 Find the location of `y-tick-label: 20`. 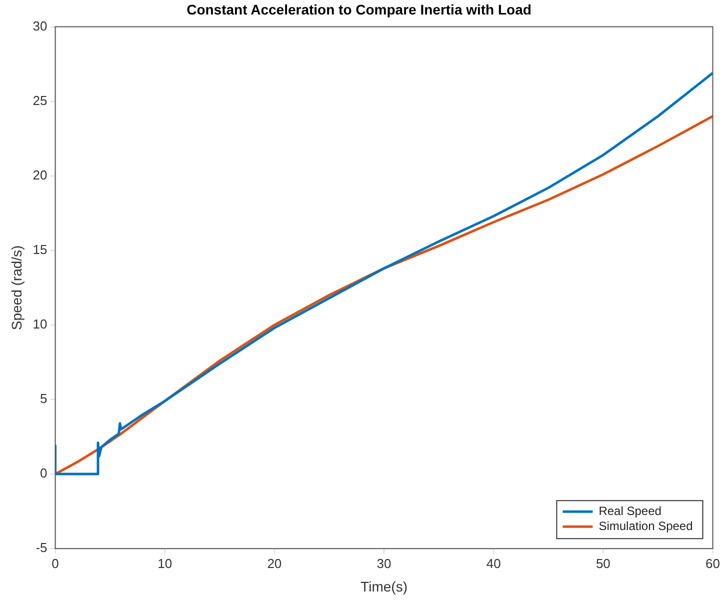

y-tick-label: 20 is located at coordinates (40, 174).